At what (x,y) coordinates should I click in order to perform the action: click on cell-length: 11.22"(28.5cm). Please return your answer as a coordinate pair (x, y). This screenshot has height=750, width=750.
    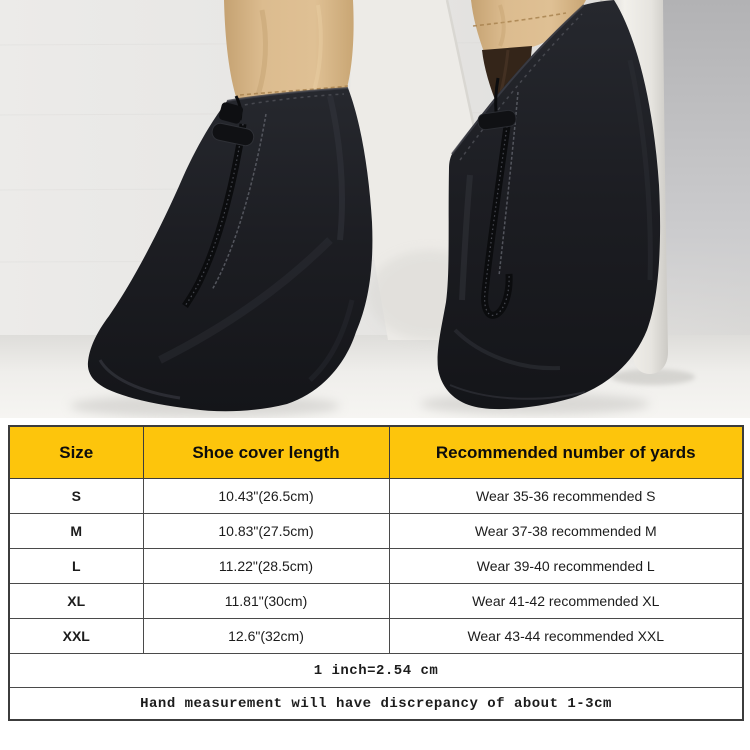
    Looking at the image, I should click on (266, 566).